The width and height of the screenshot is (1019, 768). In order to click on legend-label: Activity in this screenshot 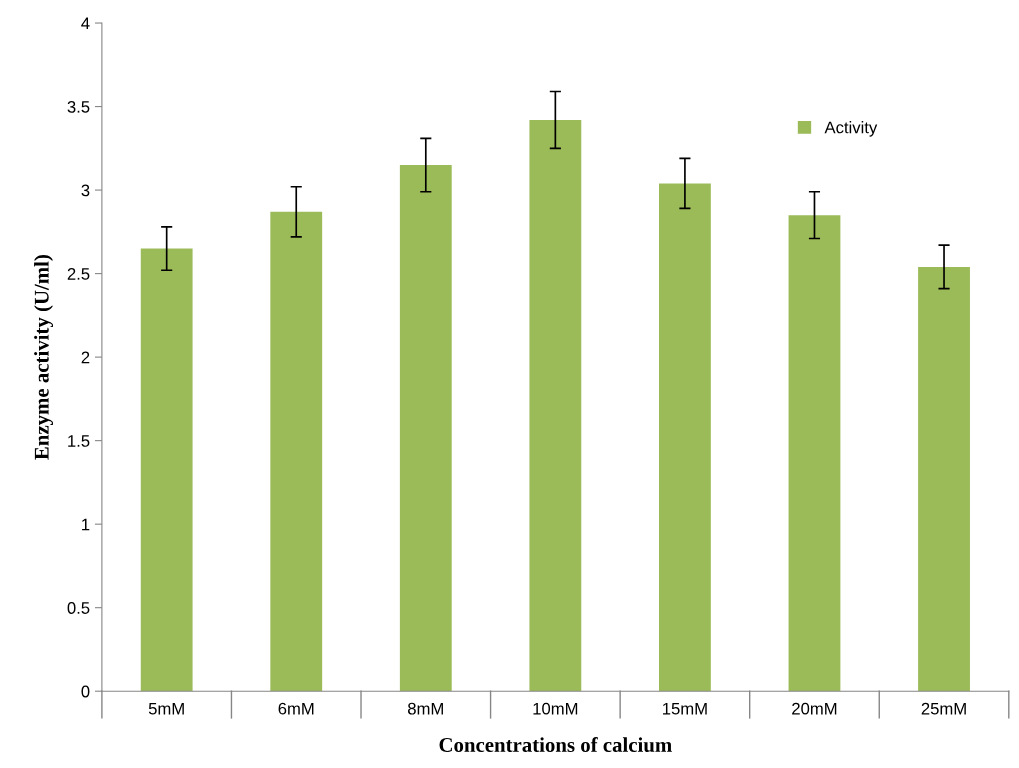, I will do `click(851, 129)`.